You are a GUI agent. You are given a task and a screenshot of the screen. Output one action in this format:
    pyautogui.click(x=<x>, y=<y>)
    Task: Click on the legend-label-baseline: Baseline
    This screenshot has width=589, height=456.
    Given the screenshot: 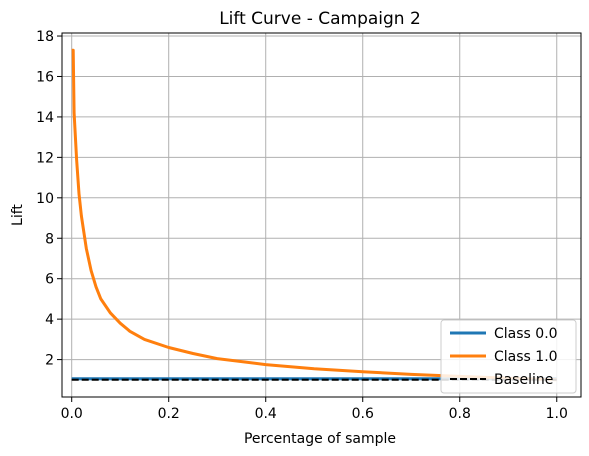 What is the action you would take?
    pyautogui.click(x=523, y=380)
    